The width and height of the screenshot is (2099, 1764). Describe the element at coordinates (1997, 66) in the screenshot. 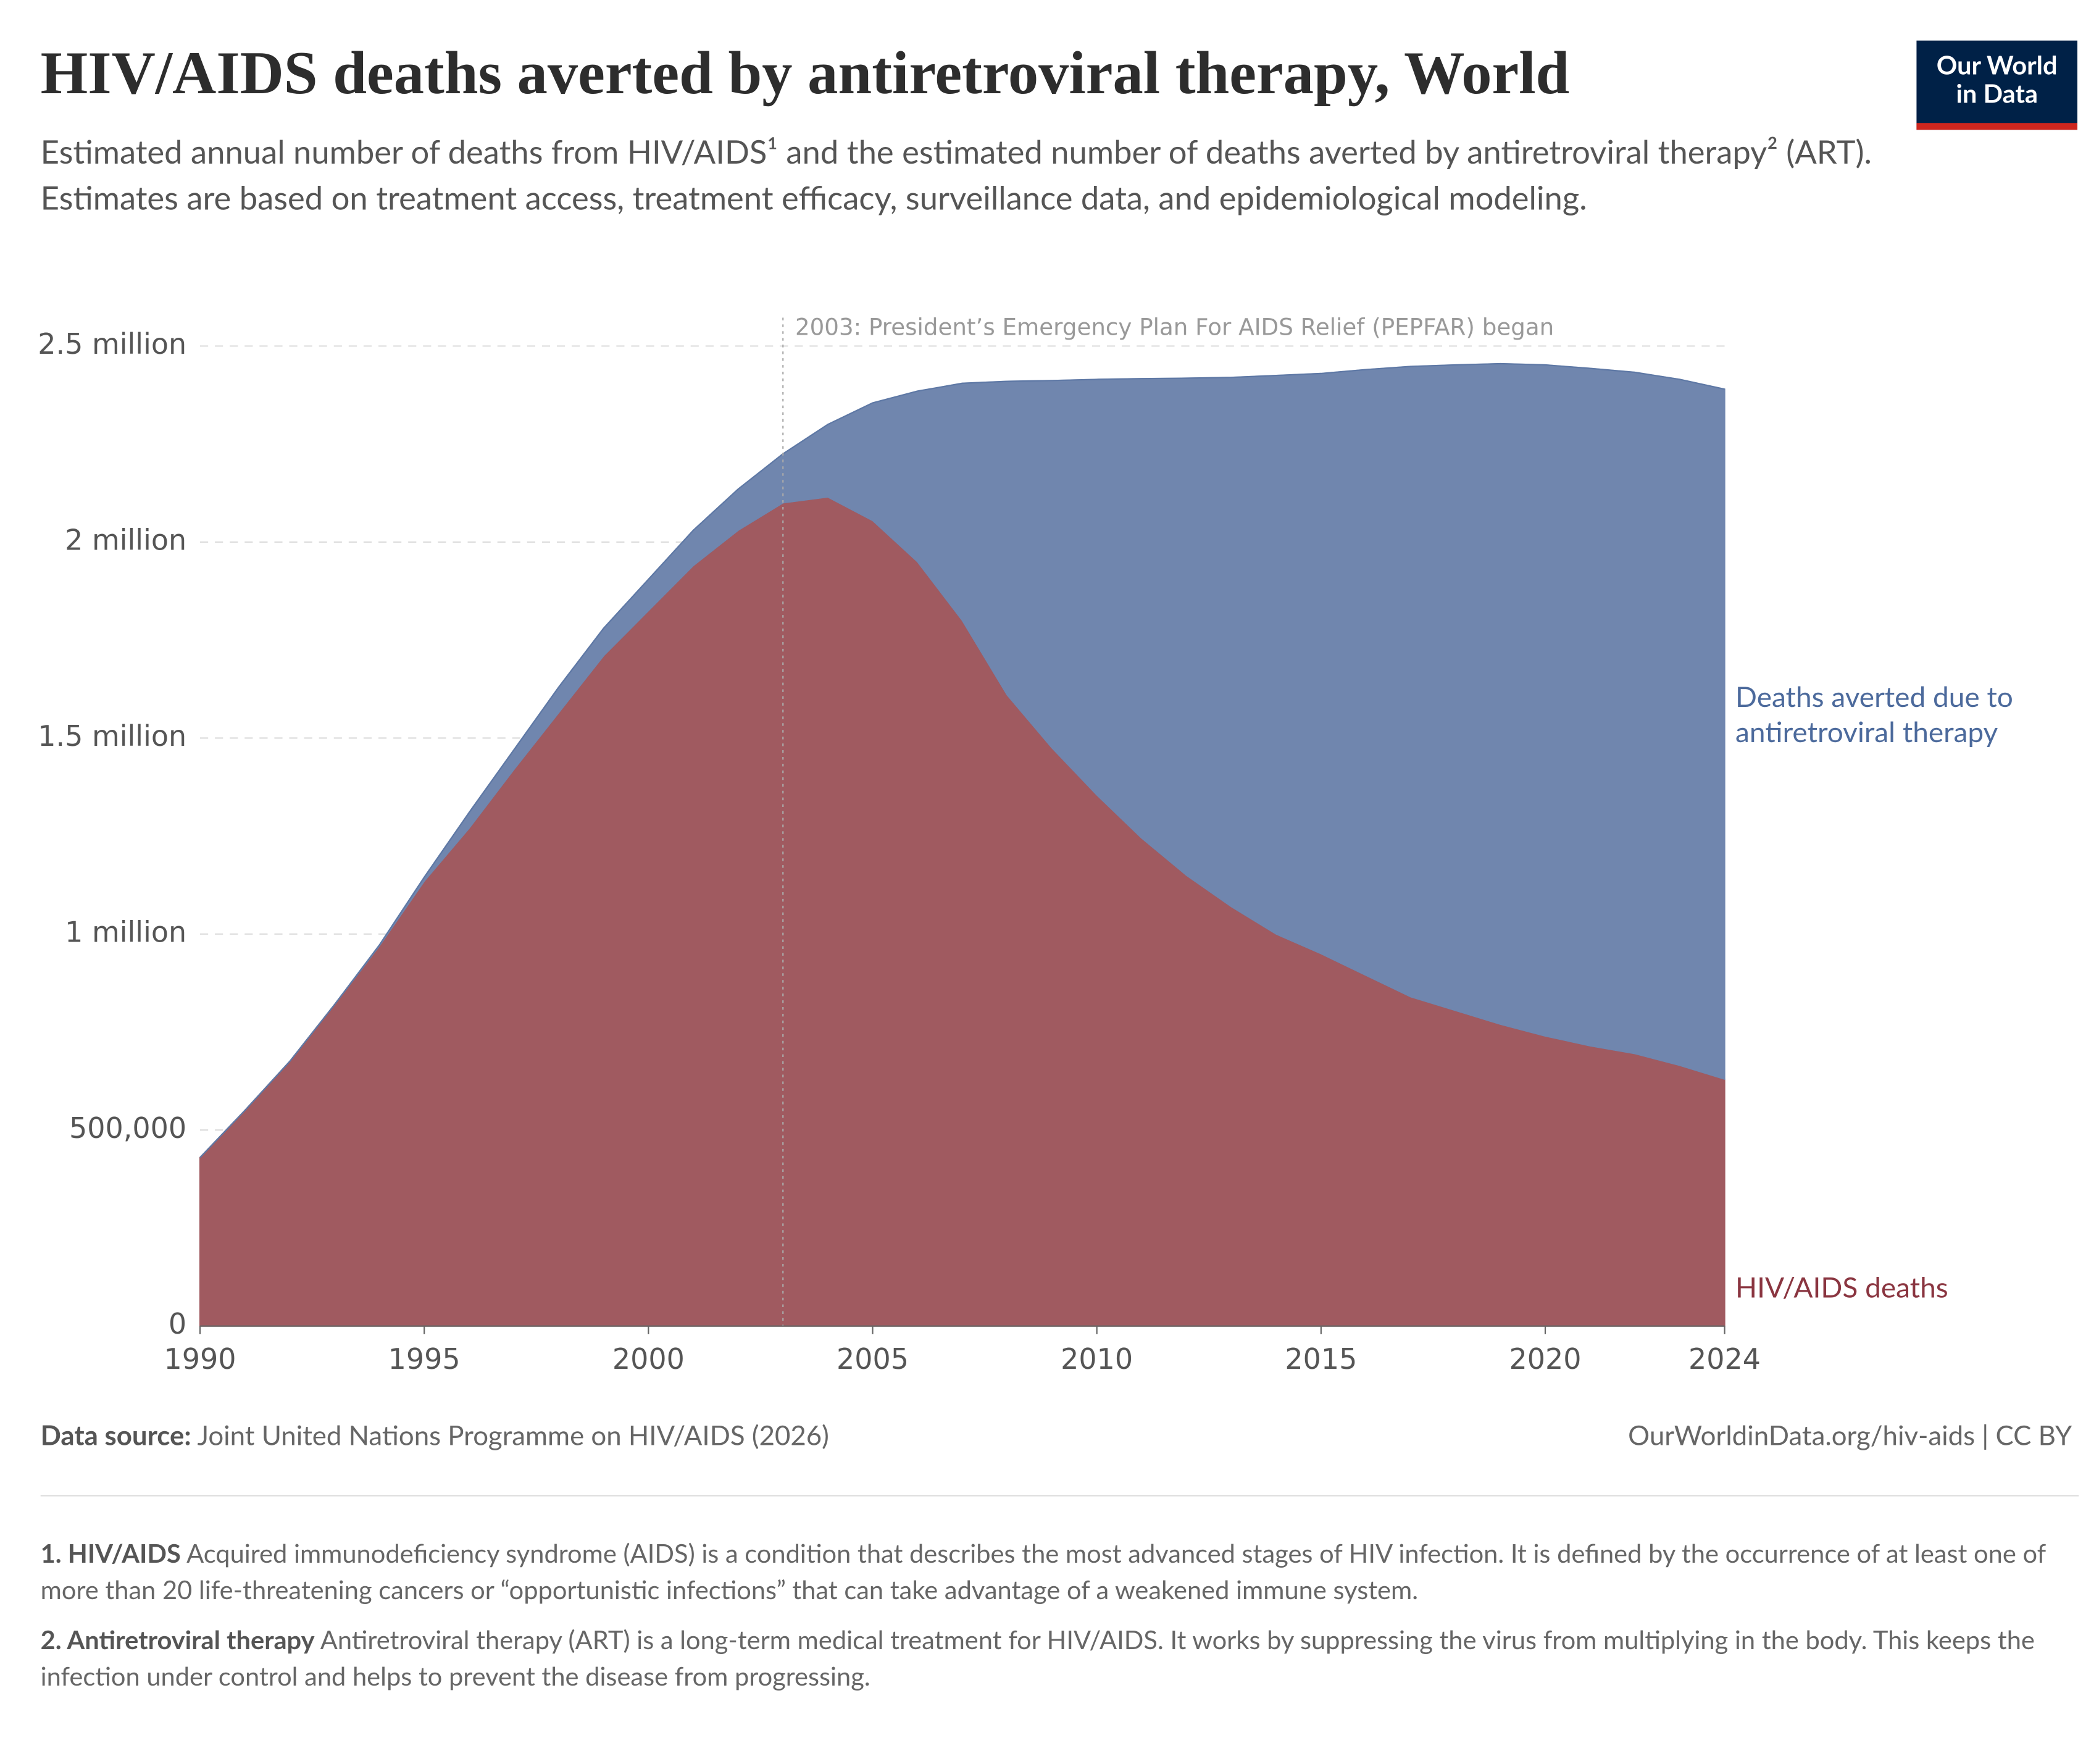

I see `logo-line: Our World` at that location.